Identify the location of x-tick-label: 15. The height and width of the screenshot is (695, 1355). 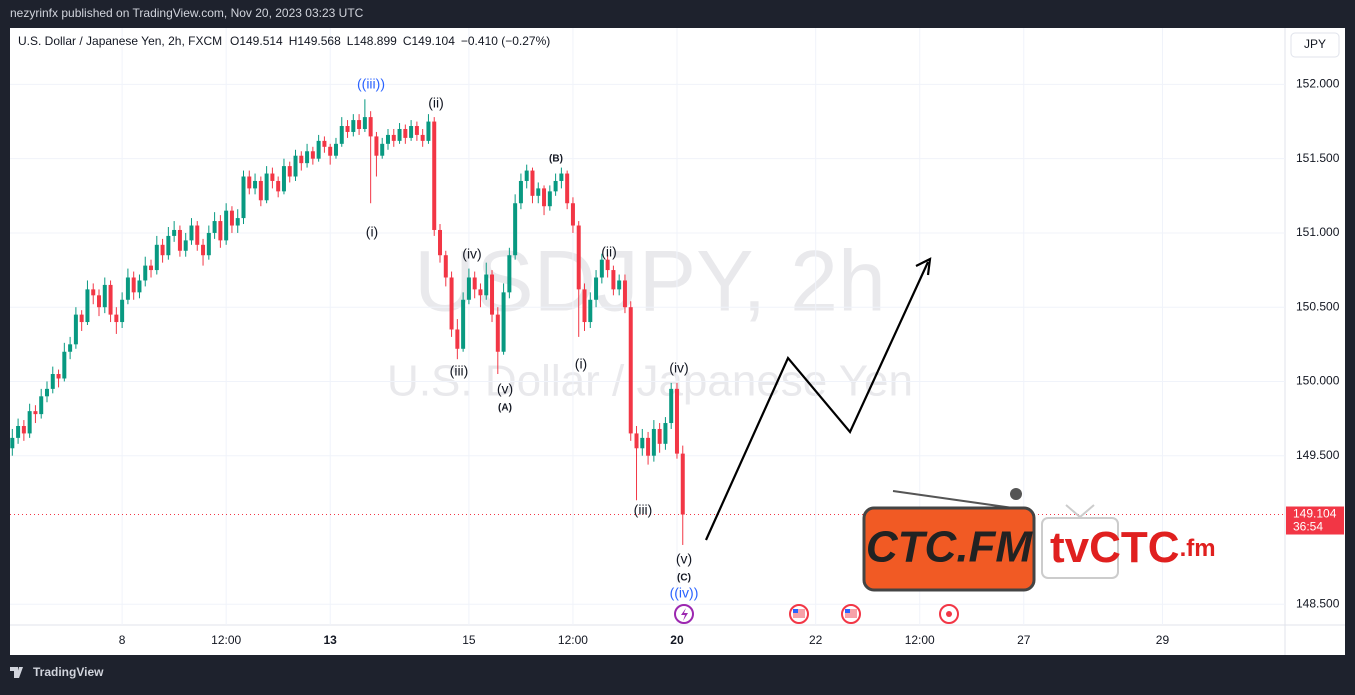
(469, 640).